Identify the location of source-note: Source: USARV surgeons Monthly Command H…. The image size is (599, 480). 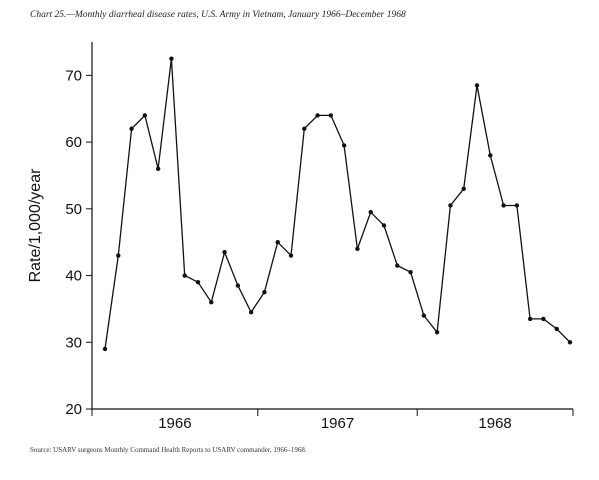
(168, 450).